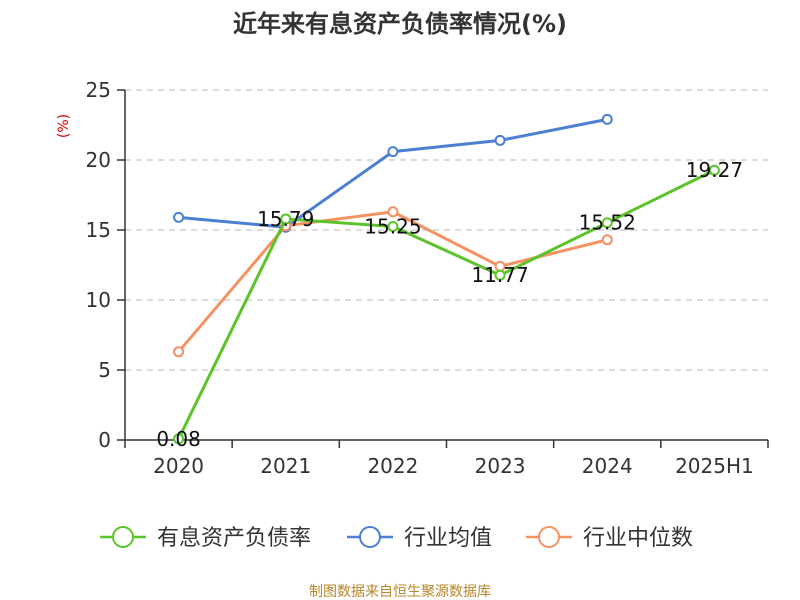 The width and height of the screenshot is (800, 600). What do you see at coordinates (714, 466) in the screenshot?
I see `x-tick-label: 2025H1` at bounding box center [714, 466].